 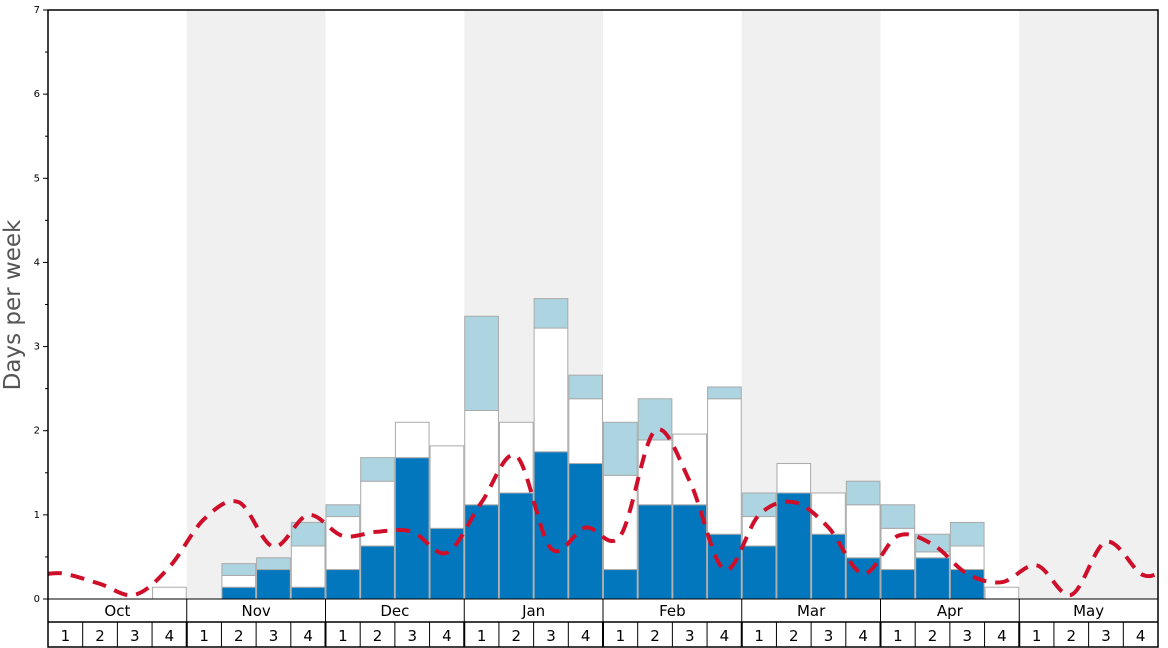 I want to click on month-band-nov, so click(x=256, y=304).